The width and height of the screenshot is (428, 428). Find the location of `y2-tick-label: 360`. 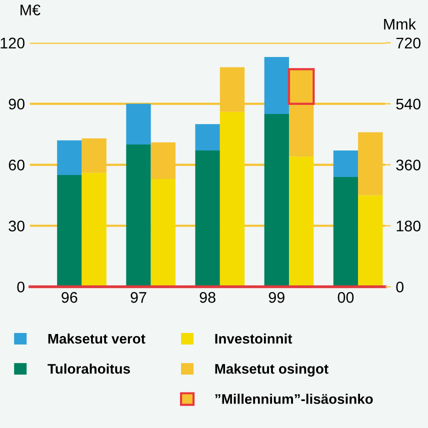

y2-tick-label: 360 is located at coordinates (408, 165).